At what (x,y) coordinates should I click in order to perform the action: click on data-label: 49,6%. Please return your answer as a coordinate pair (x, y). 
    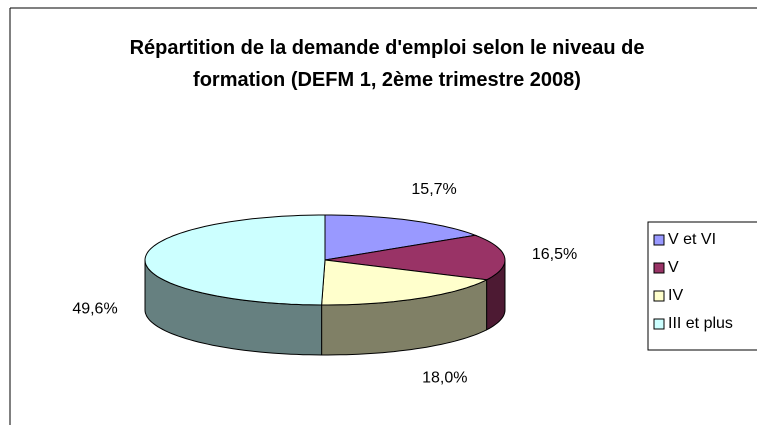
    Looking at the image, I should click on (94, 308).